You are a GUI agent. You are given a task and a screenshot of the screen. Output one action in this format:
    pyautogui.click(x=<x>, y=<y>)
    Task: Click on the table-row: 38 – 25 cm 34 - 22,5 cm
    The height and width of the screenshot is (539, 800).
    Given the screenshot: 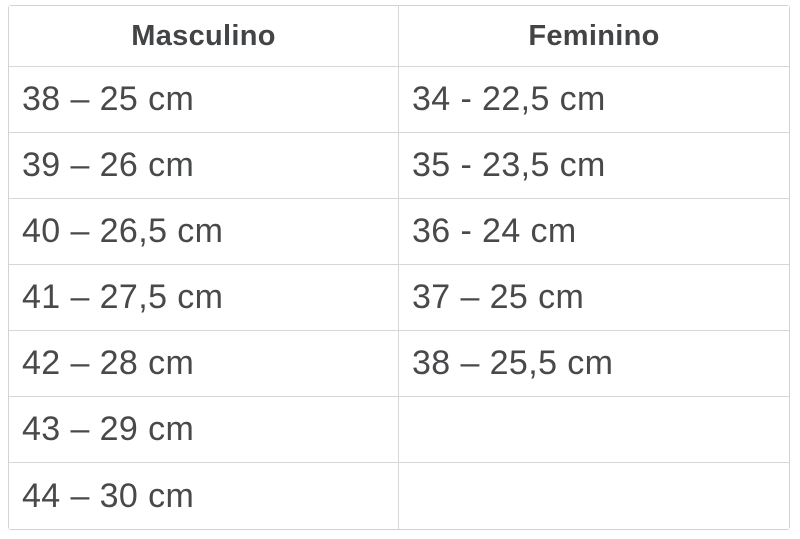 What is the action you would take?
    pyautogui.click(x=399, y=100)
    